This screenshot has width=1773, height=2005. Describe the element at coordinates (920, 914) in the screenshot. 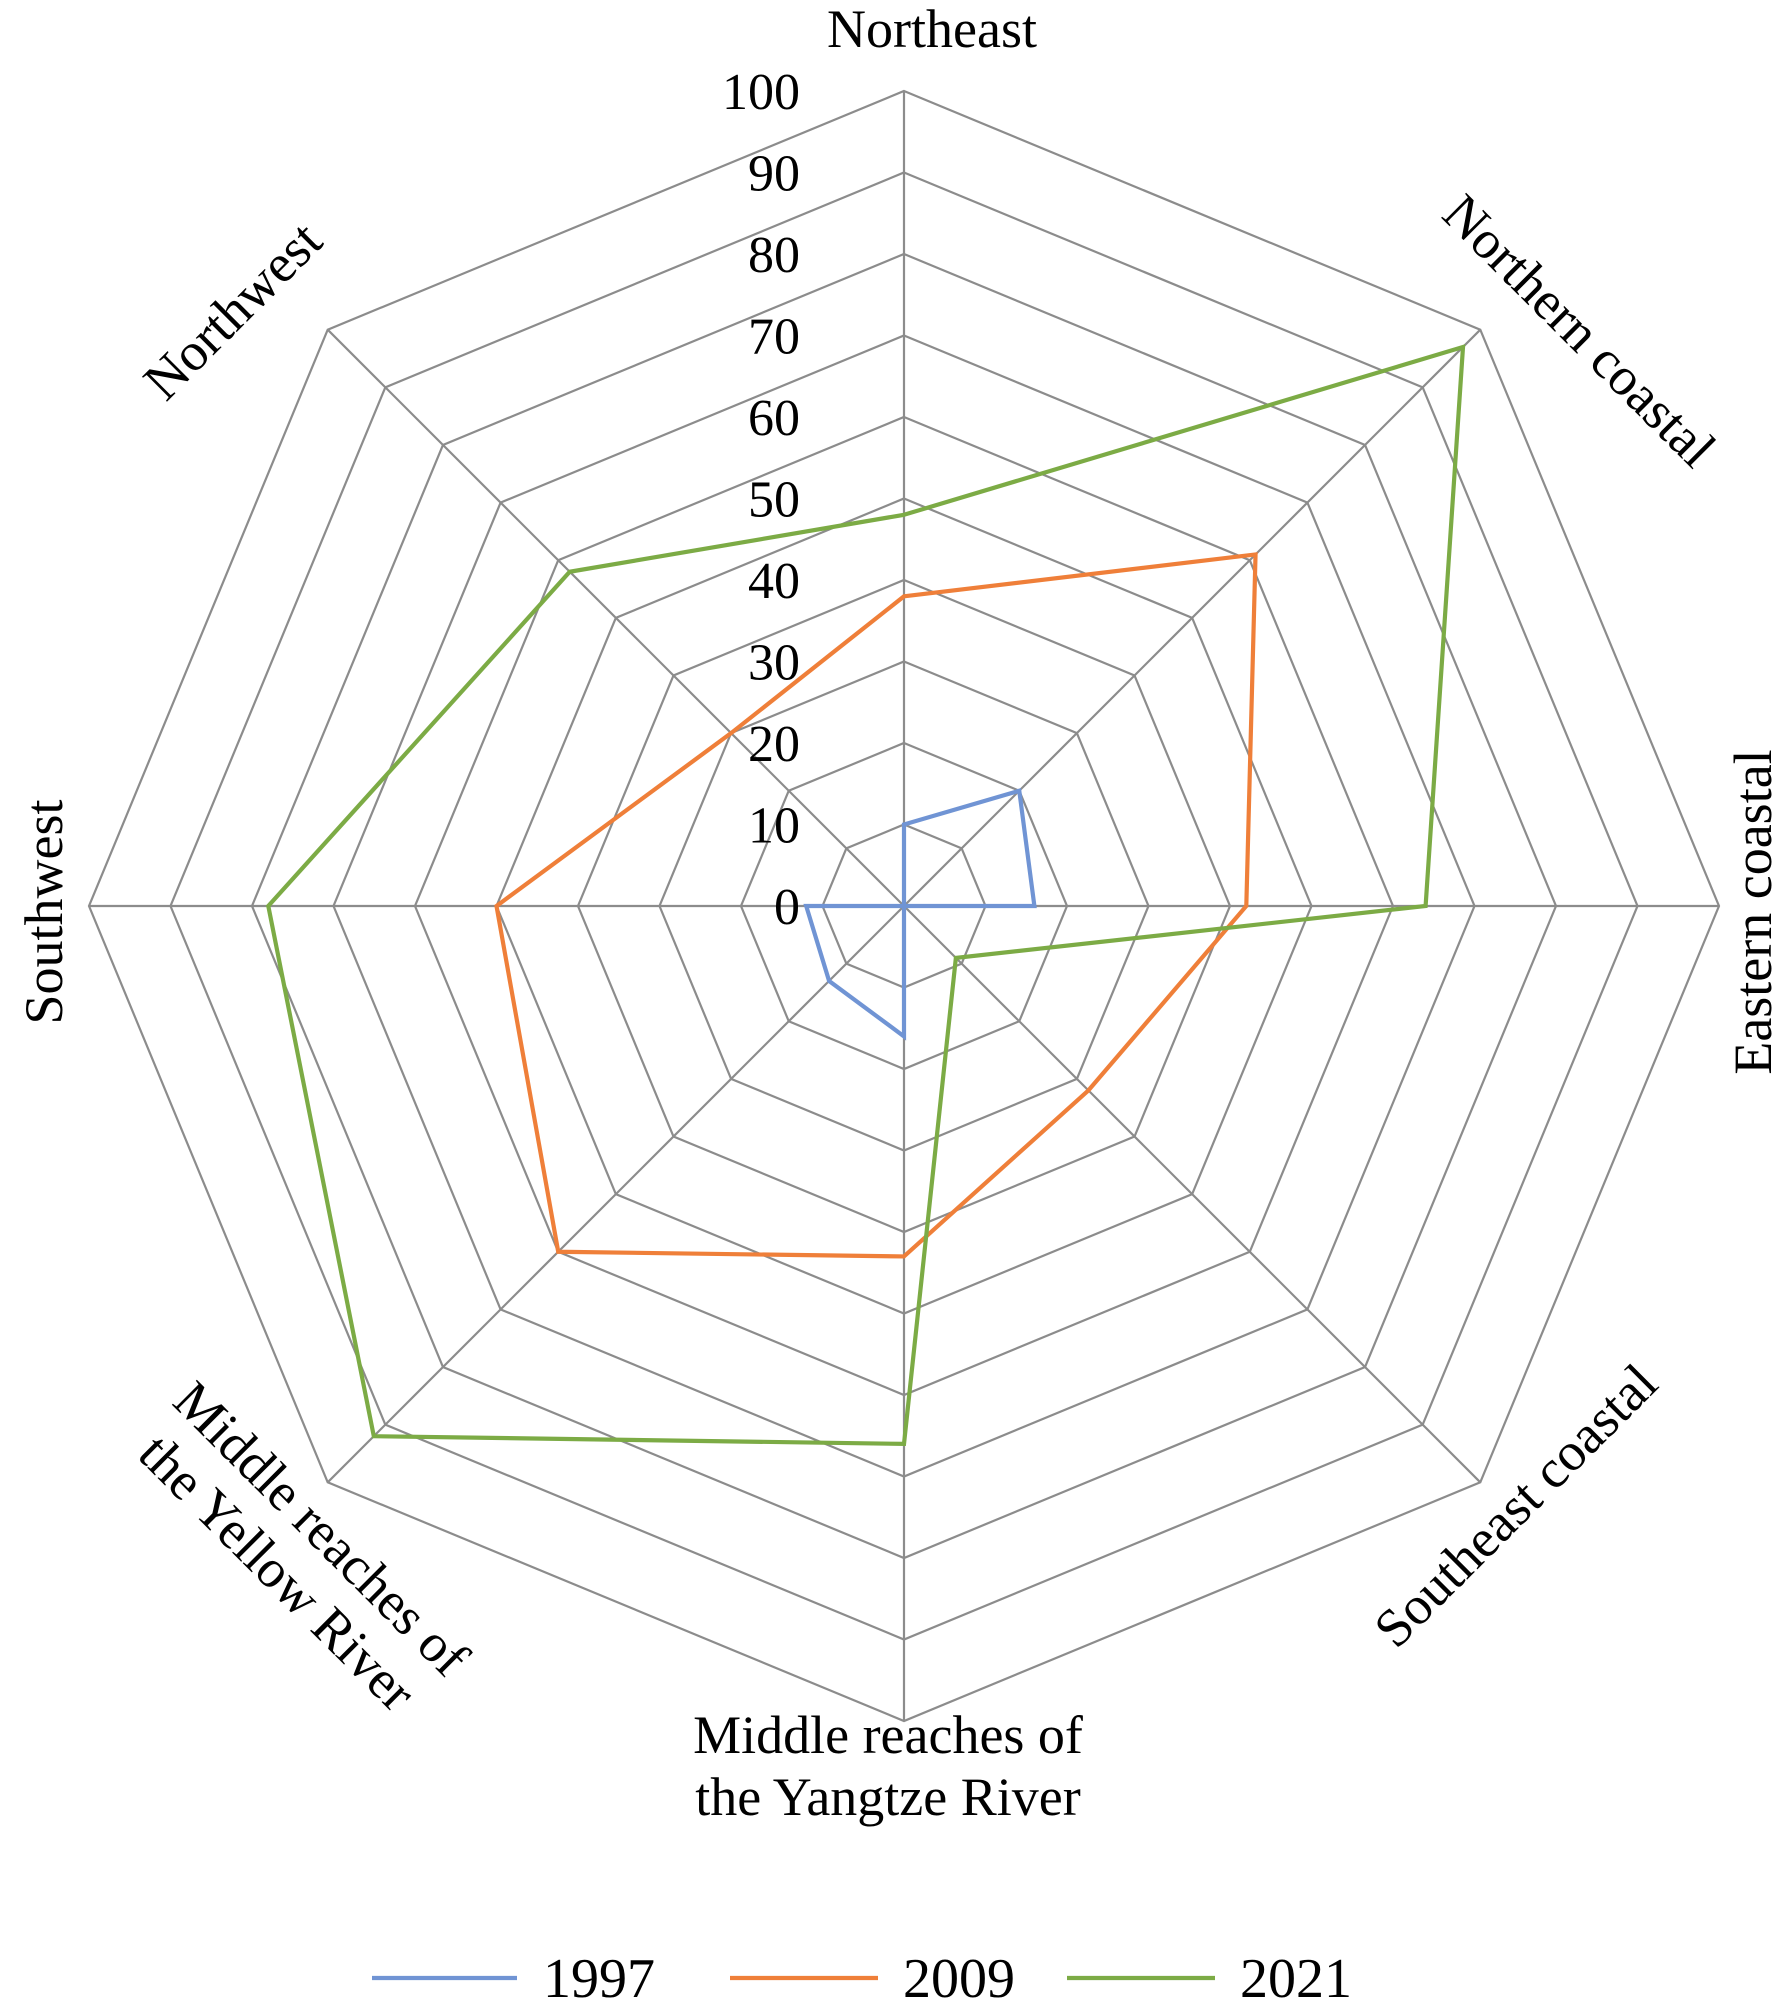

I see `series-1997` at that location.